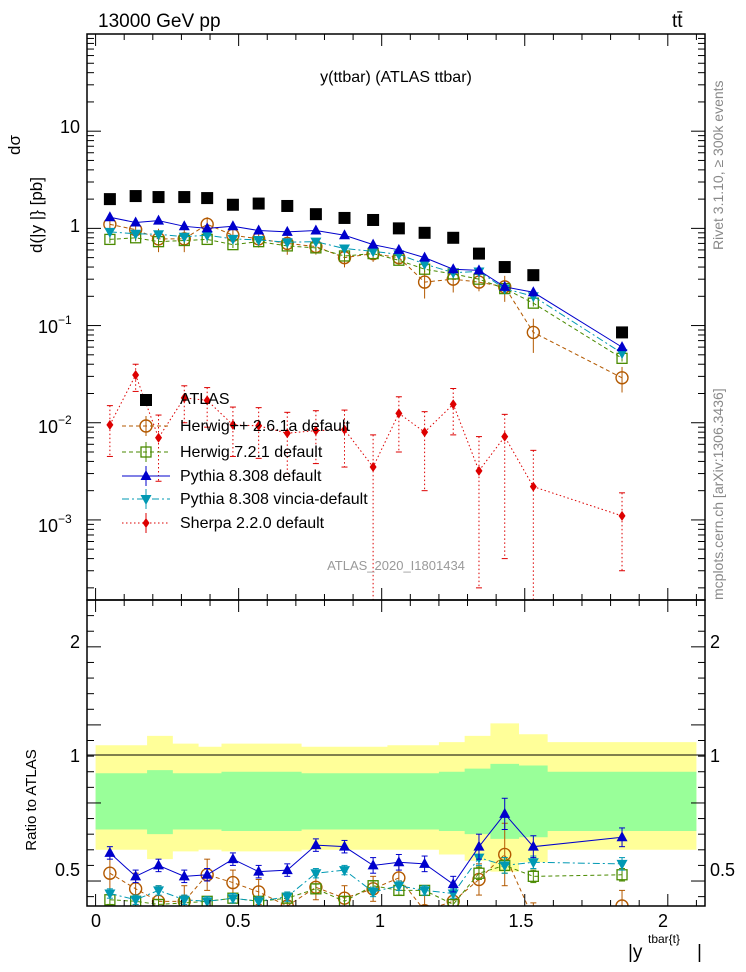  What do you see at coordinates (70, 176) in the screenshot?
I see `main-y-tick-labels: 10 1` at bounding box center [70, 176].